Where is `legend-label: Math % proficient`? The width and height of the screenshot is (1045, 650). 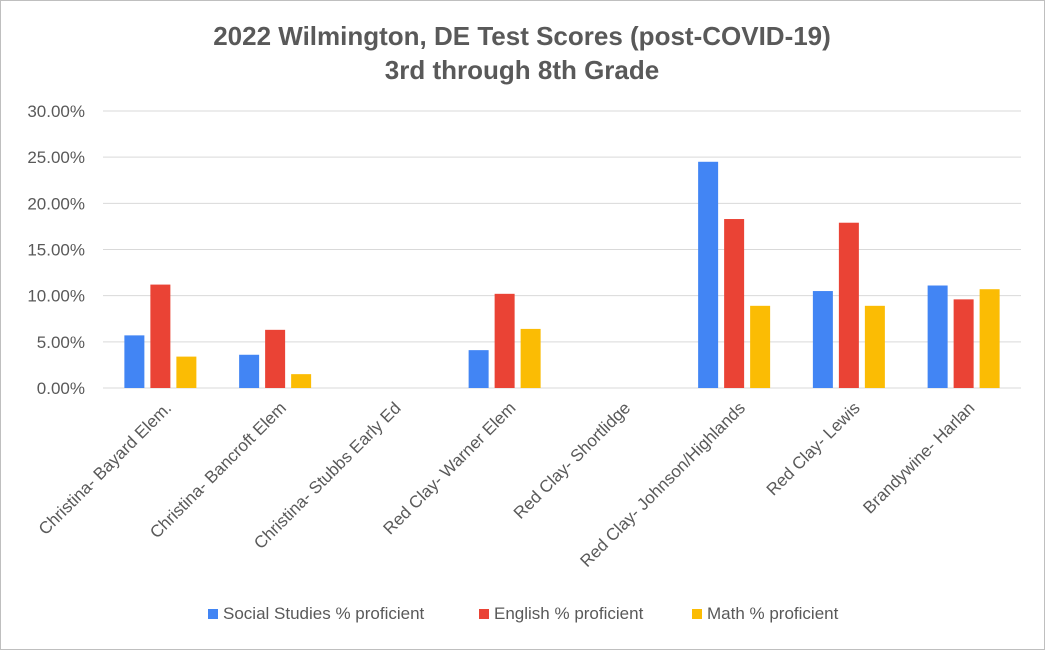 legend-label: Math % proficient is located at coordinates (773, 613).